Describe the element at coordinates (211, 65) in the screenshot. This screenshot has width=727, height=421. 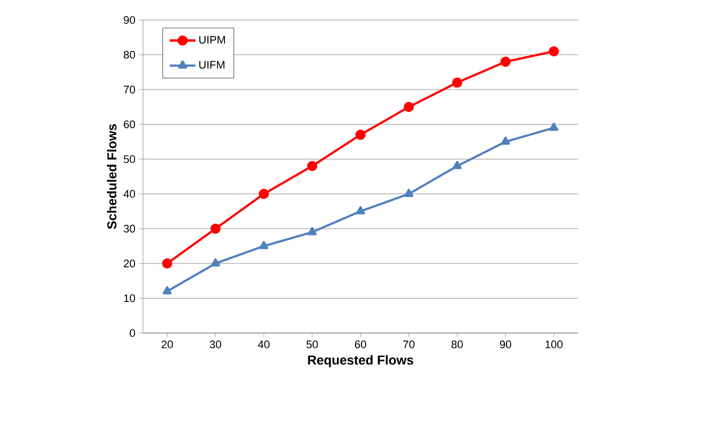
I see `legend-label: UIFM` at that location.